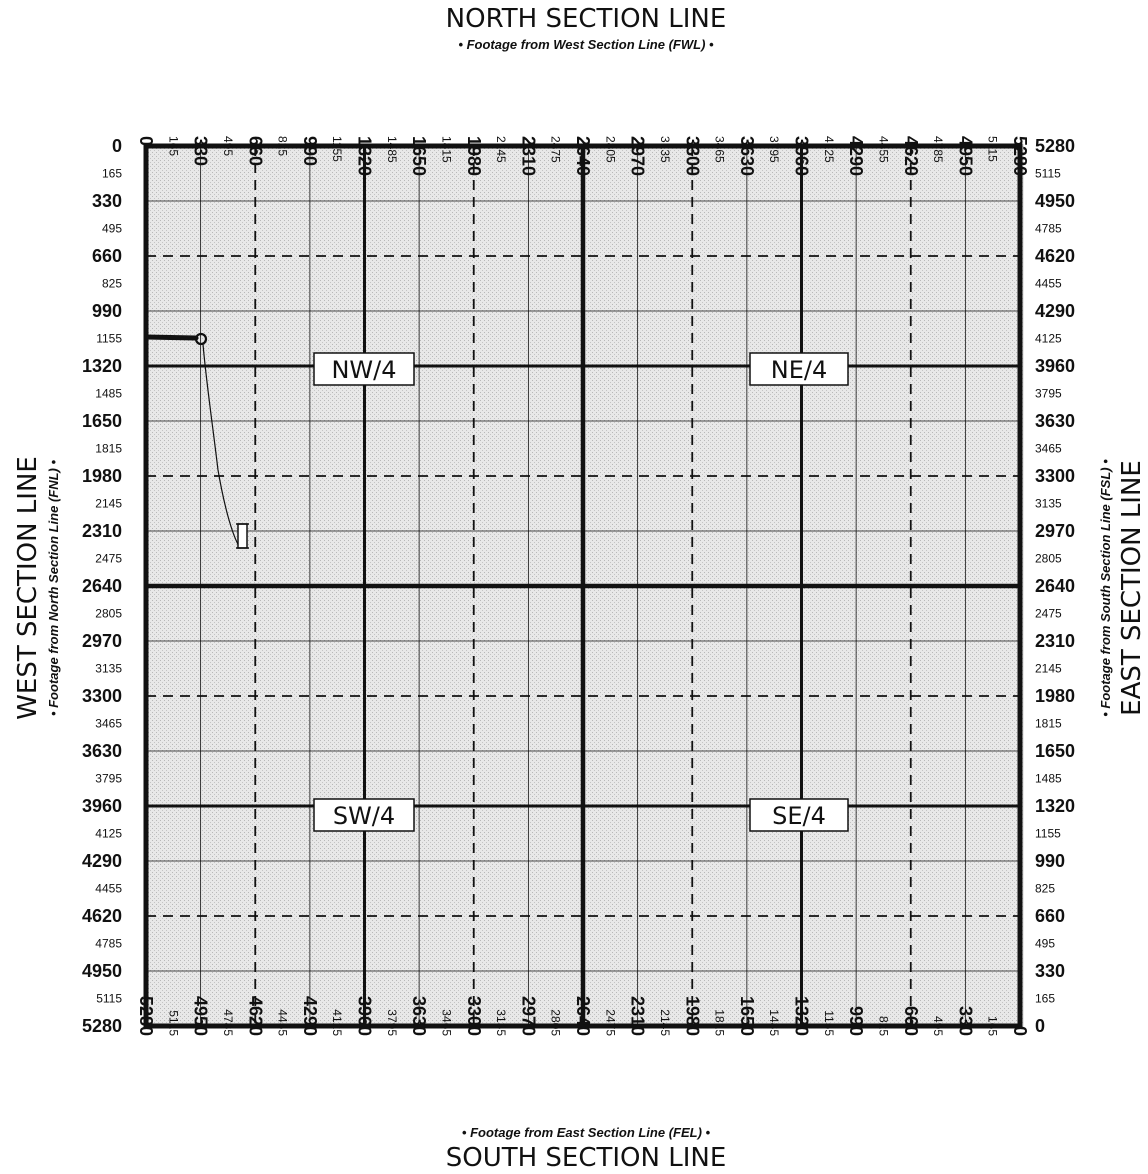 The width and height of the screenshot is (1148, 1174). Describe the element at coordinates (102, 366) in the screenshot. I see `left-tick-label: 1320` at that location.